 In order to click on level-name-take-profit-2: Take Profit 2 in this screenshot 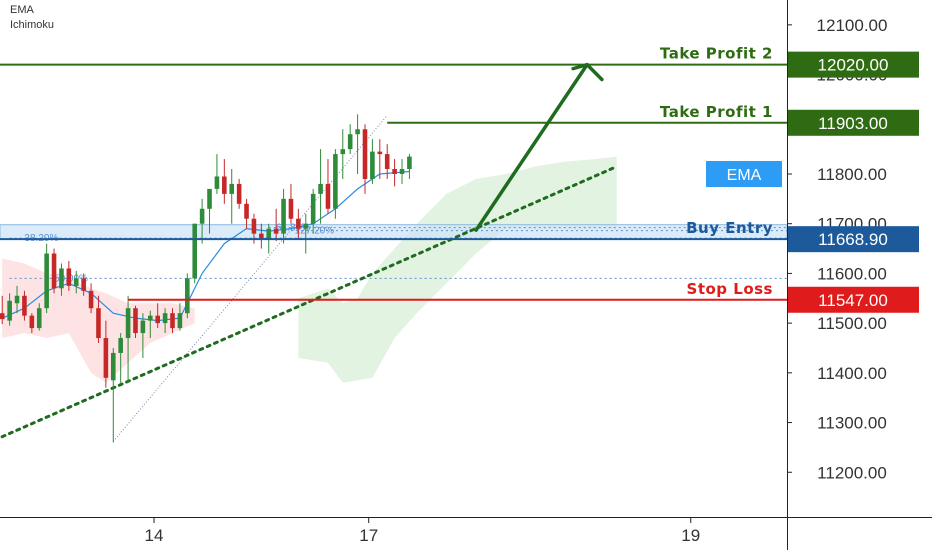, I will do `click(716, 54)`.